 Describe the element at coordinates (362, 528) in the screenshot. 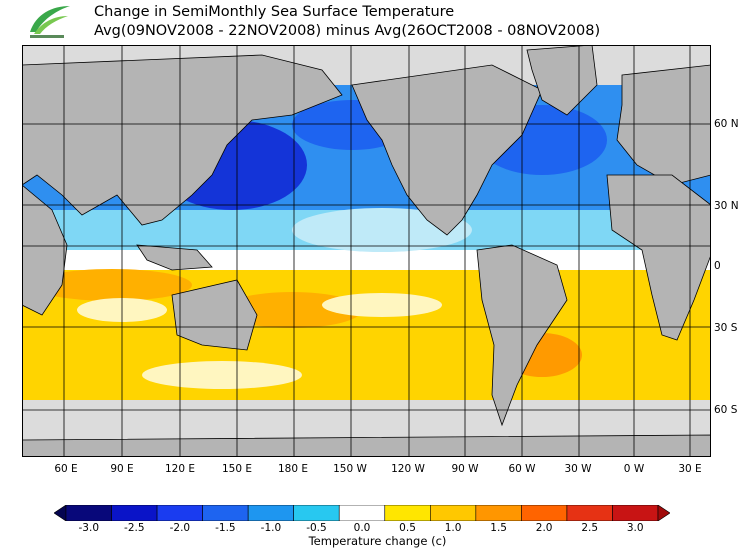

I see `colorbar-tick-label: 0.0` at that location.